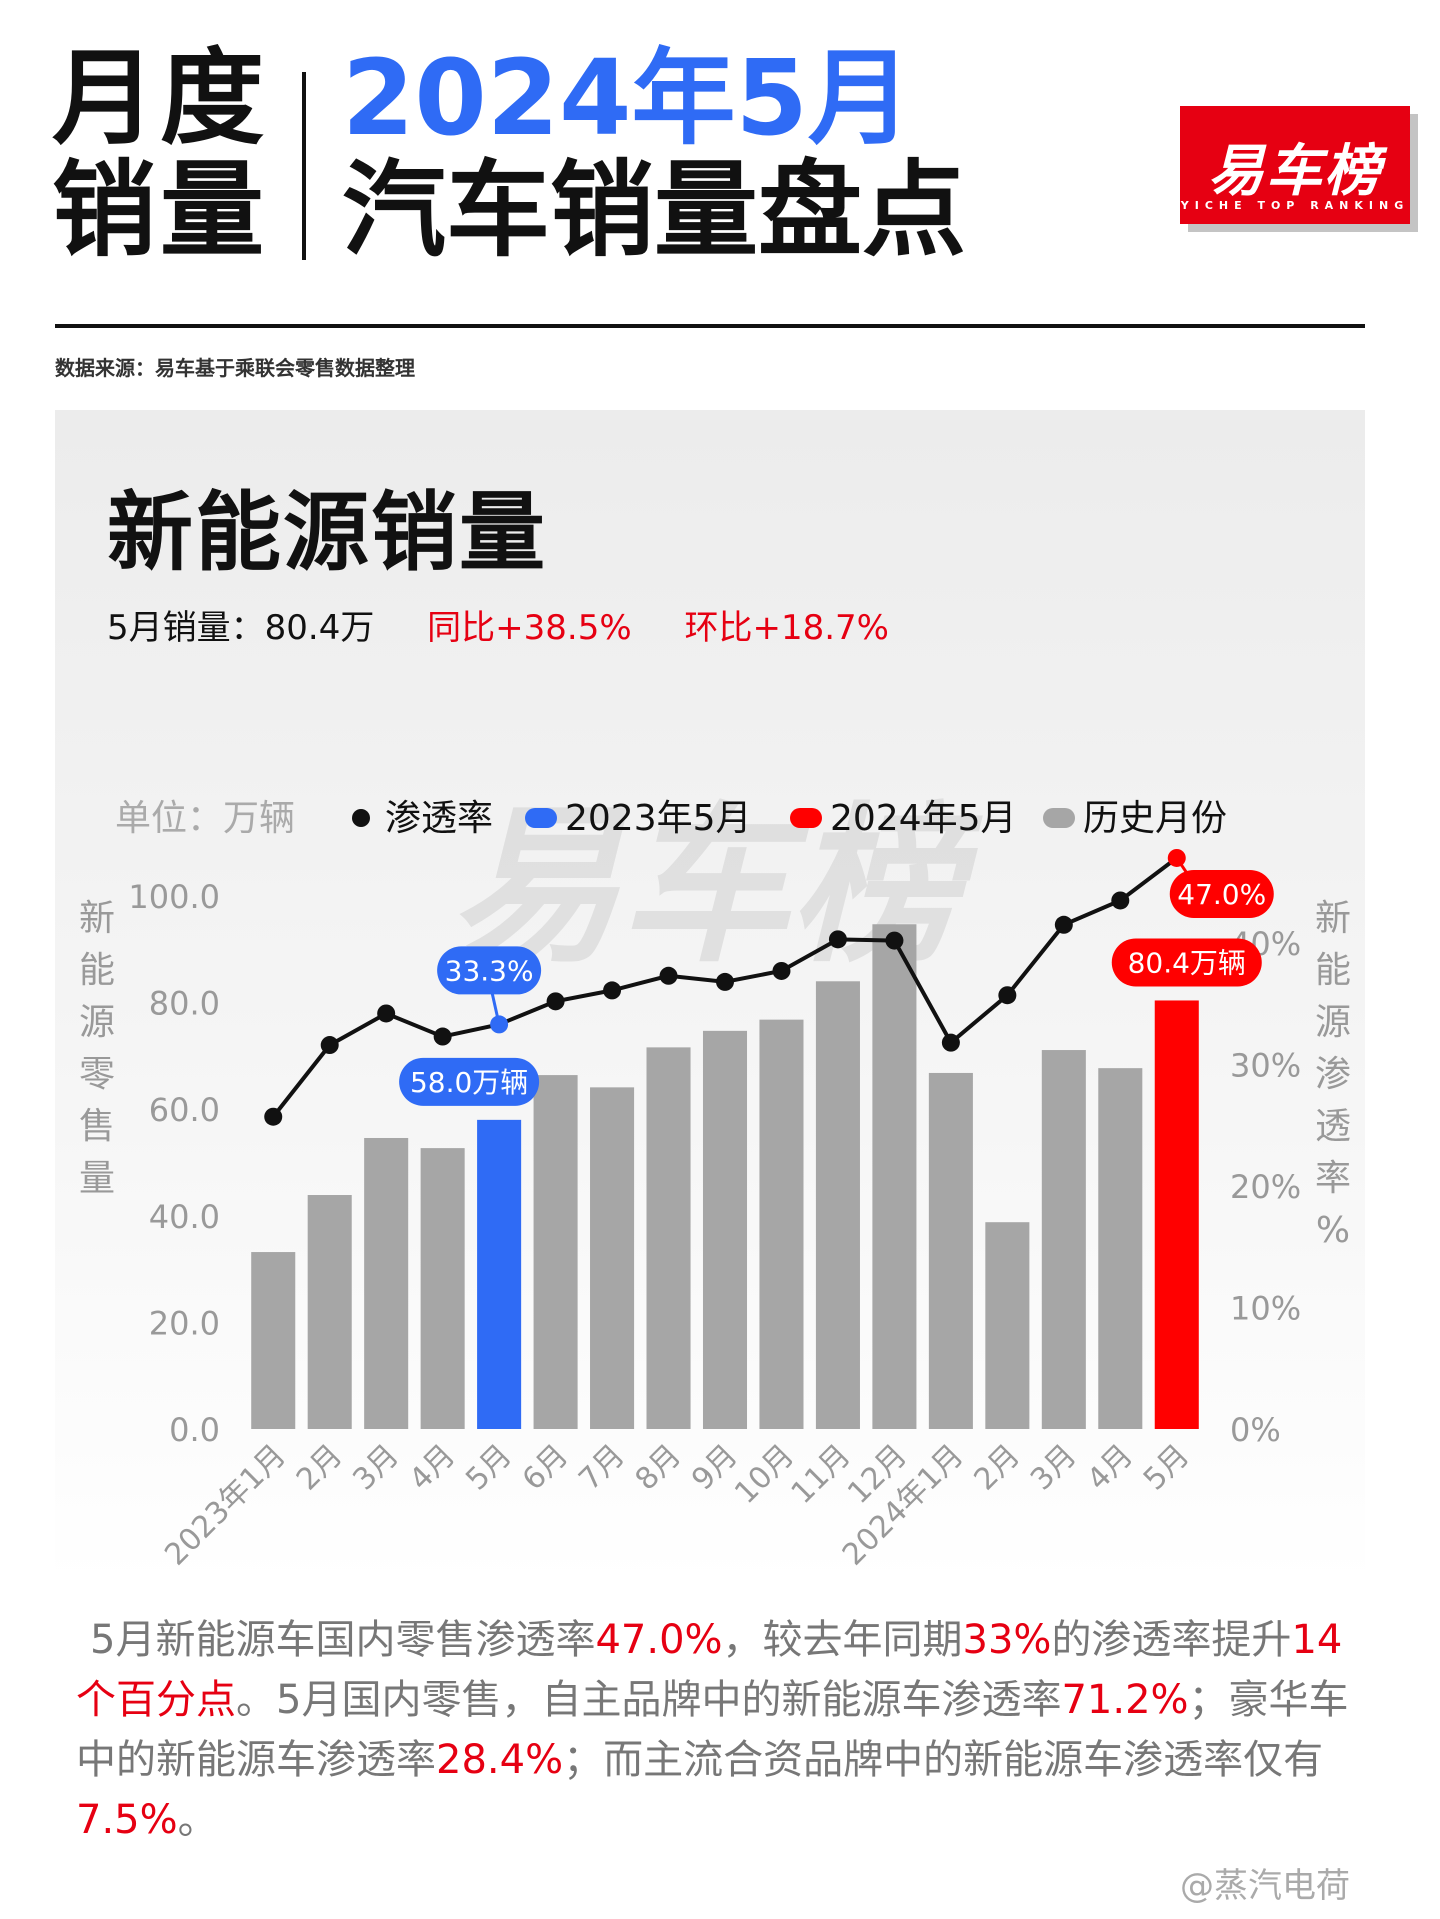  What do you see at coordinates (97, 1022) in the screenshot?
I see `y-axis-label-char: 源` at bounding box center [97, 1022].